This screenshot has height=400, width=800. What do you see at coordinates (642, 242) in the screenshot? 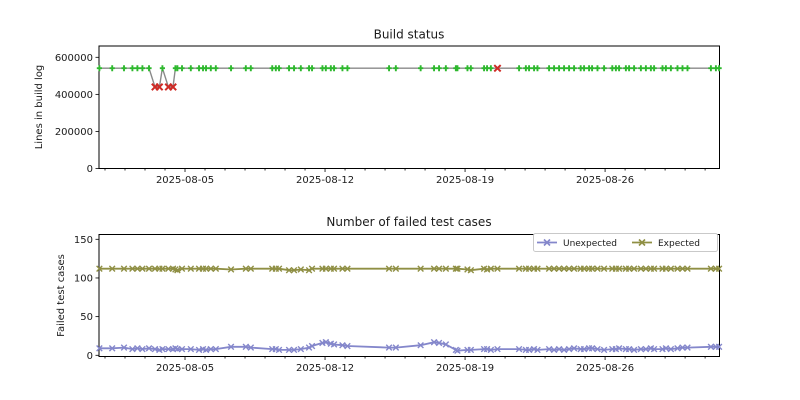
I see `legend-sample-marker-expected-x-icon` at bounding box center [642, 242].